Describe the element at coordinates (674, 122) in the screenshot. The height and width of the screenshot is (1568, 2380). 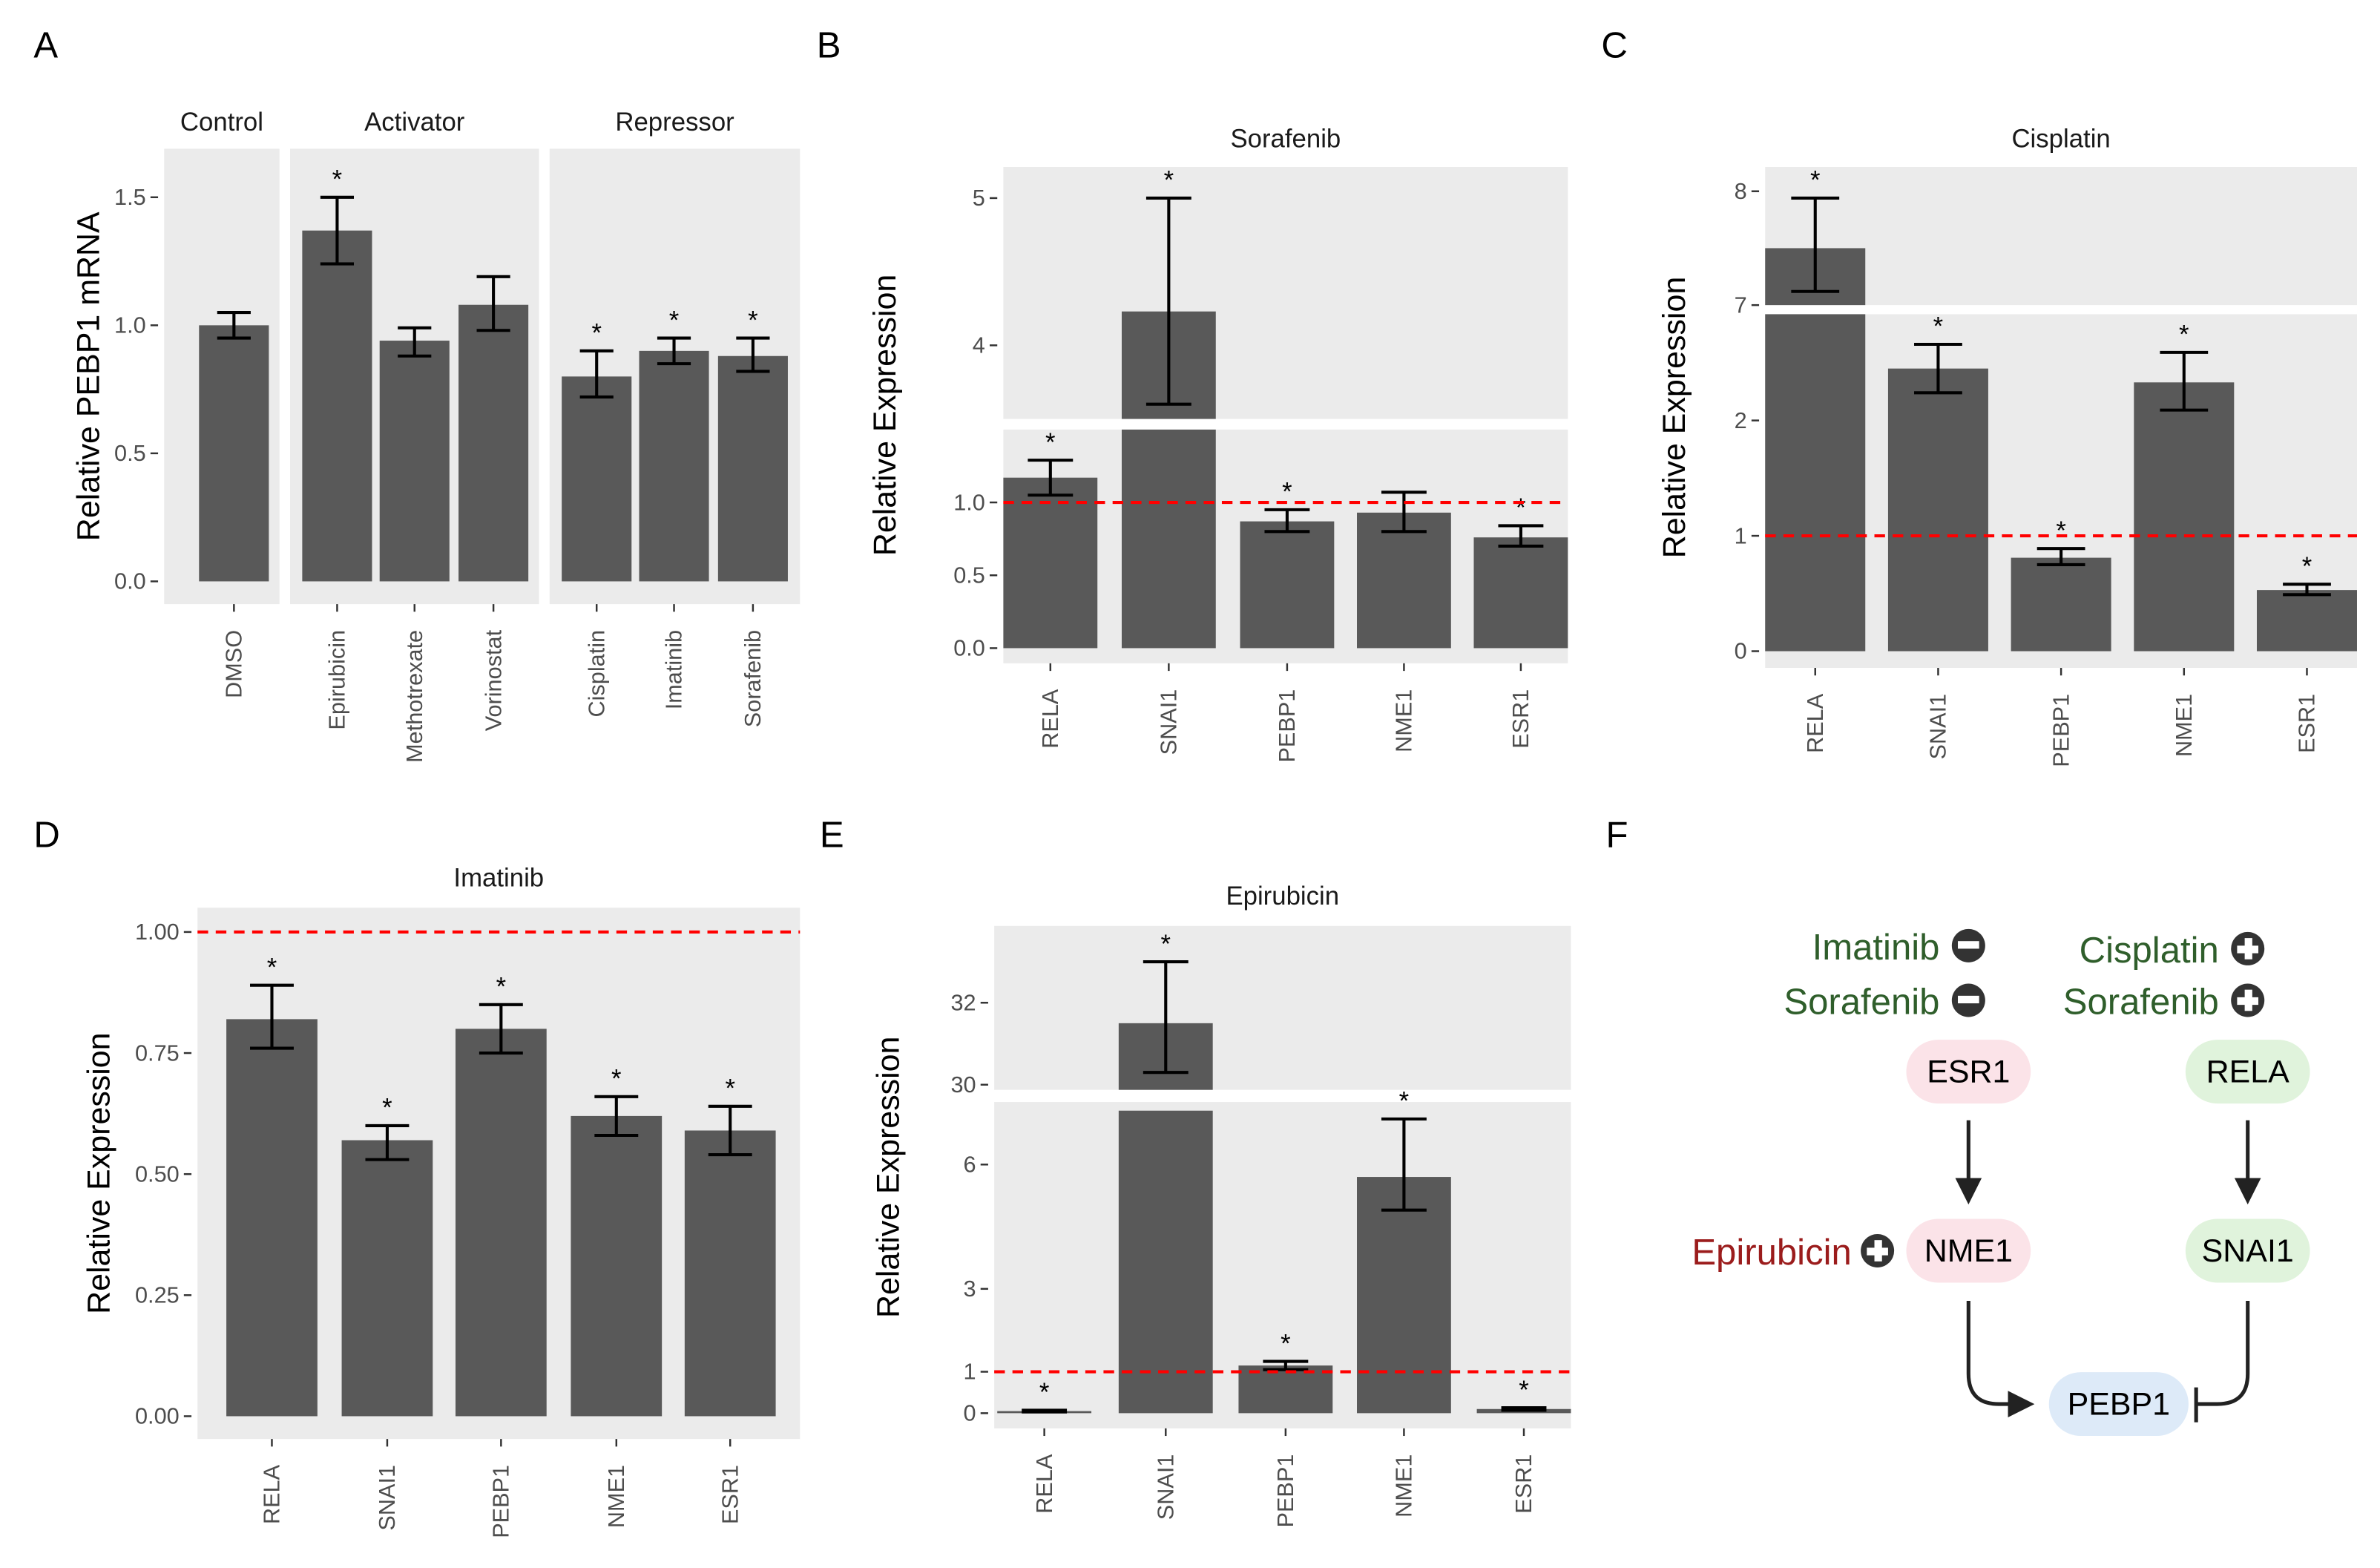
I see `facet-strip-label: Repressor` at that location.